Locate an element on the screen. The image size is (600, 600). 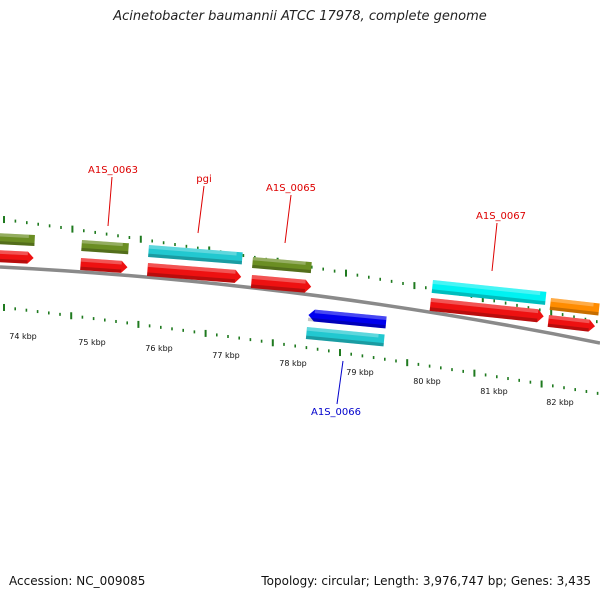
scale-label-81kbp: 81 kbp is located at coordinates (494, 391).